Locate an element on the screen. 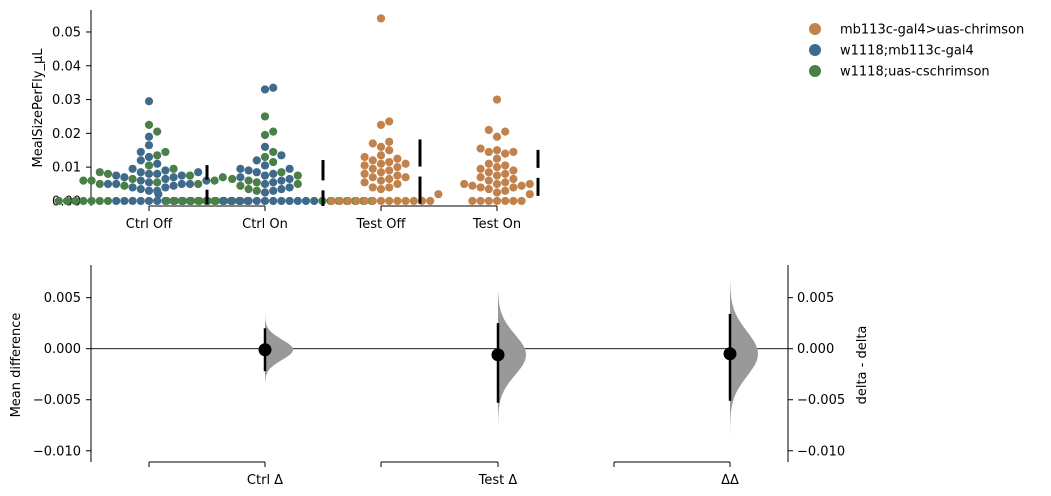 The image size is (1051, 496). top-x-axis: Ctrl Off Ctrl On Test Off Test On is located at coordinates (323, 218).